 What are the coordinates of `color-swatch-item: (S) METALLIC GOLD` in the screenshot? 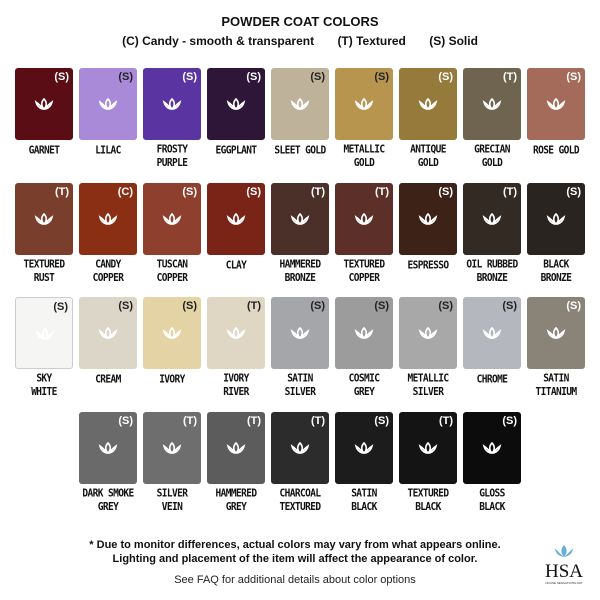 It's located at (364, 119).